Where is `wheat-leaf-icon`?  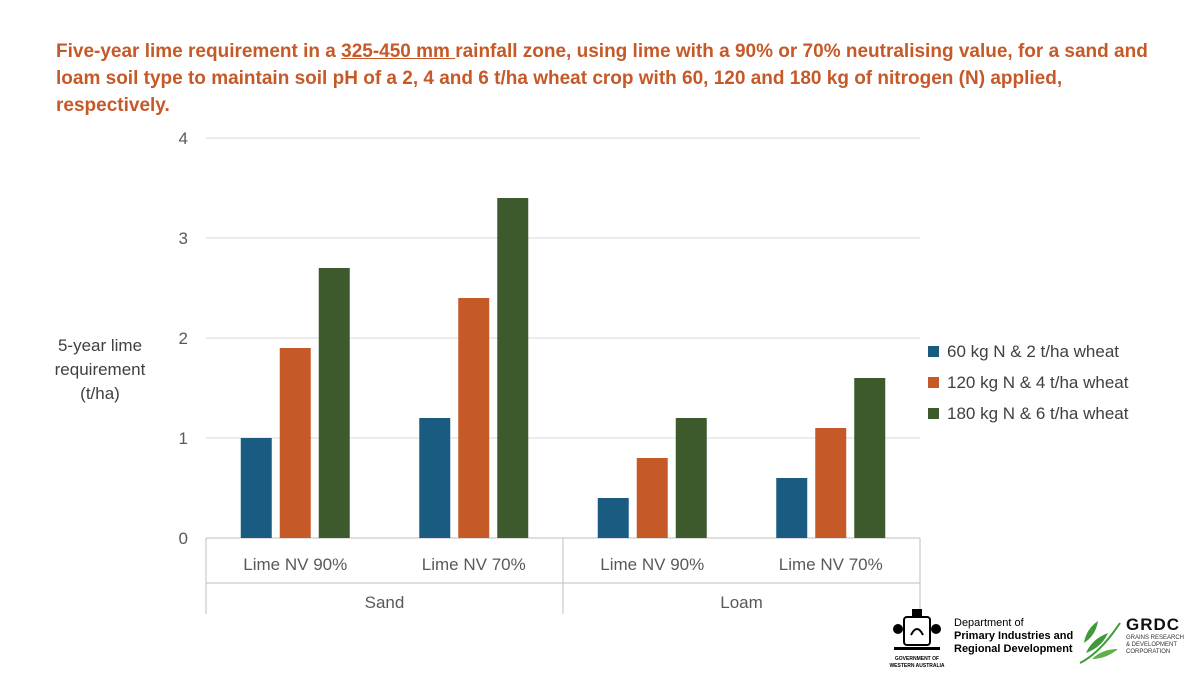 wheat-leaf-icon is located at coordinates (1100, 642).